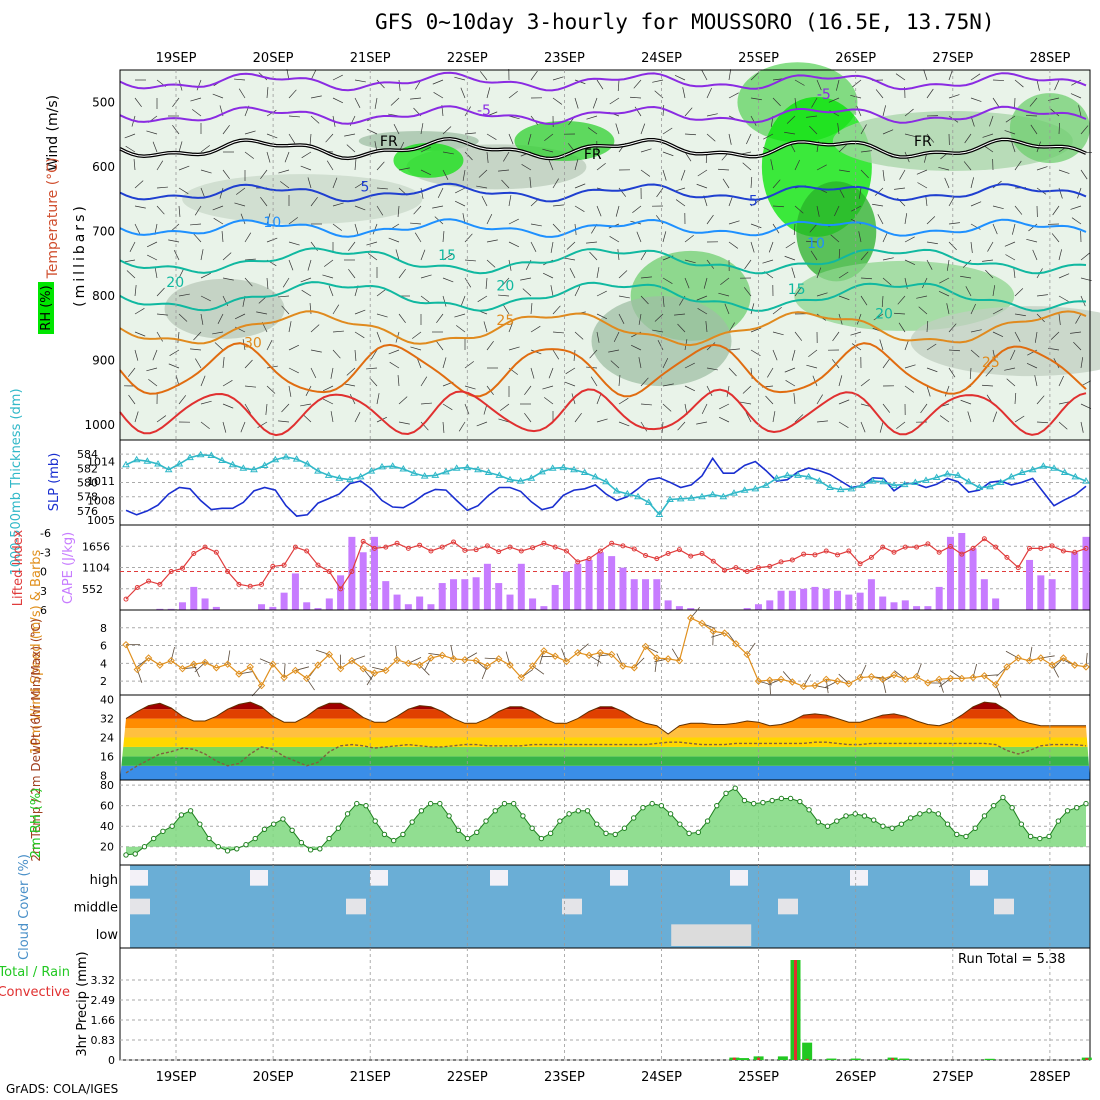 The height and width of the screenshot is (1100, 1100). Describe the element at coordinates (53, 133) in the screenshot. I see `wind-axis-label: Wind (m/s)` at that location.